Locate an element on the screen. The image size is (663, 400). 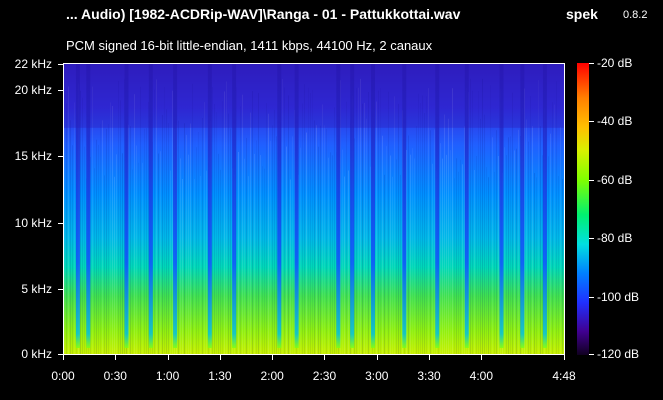
time-tick-label: 4:00 is located at coordinates (481, 376).